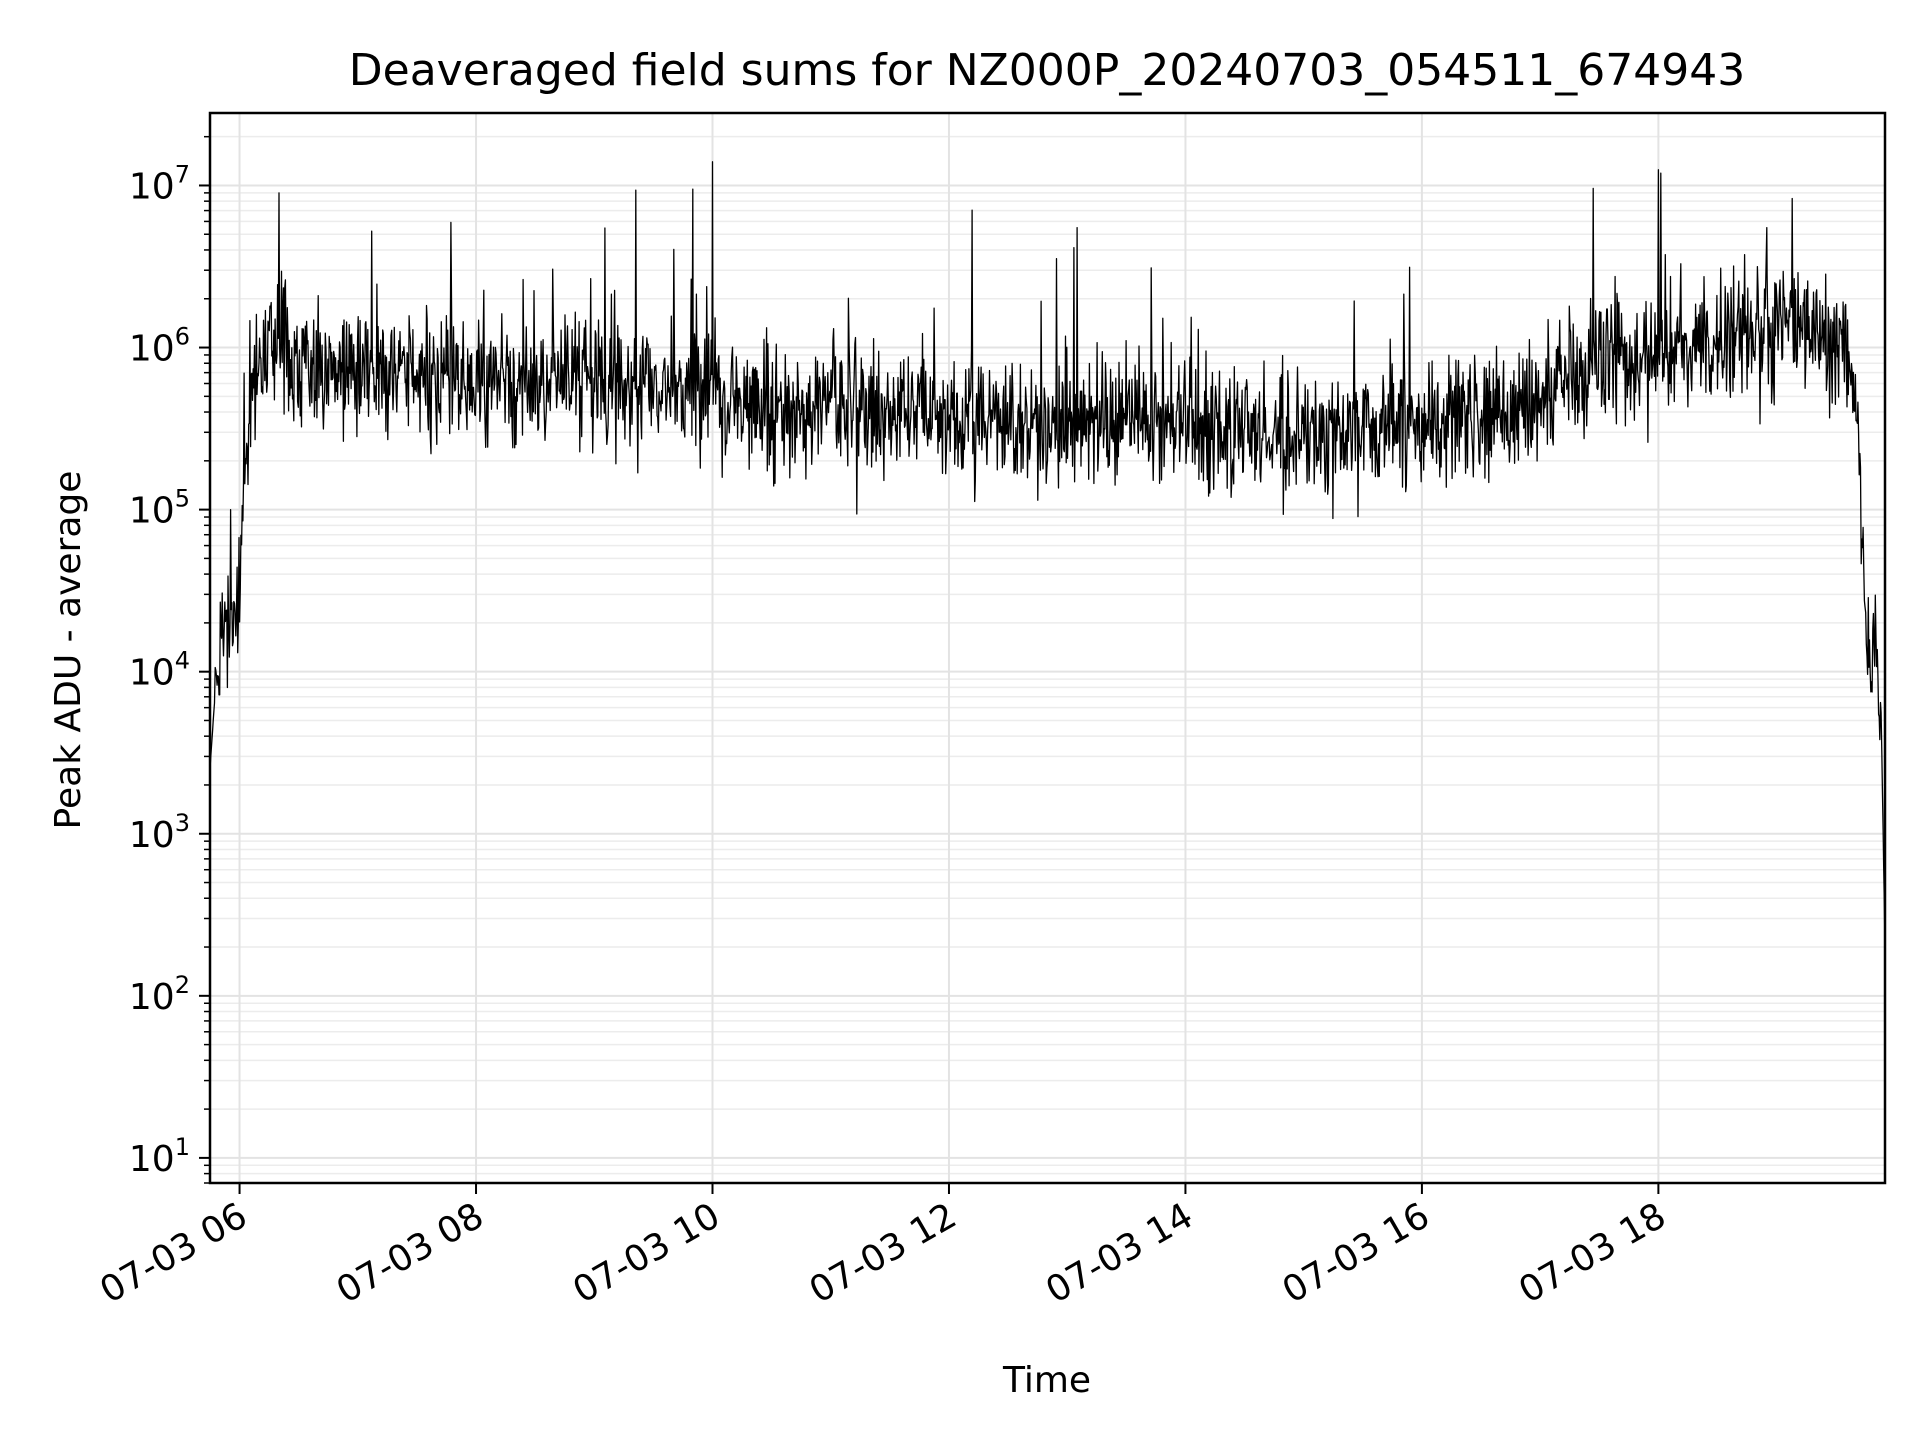 The image size is (1920, 1440). What do you see at coordinates (159, 1156) in the screenshot?
I see `y-tick-label: 10¹` at bounding box center [159, 1156].